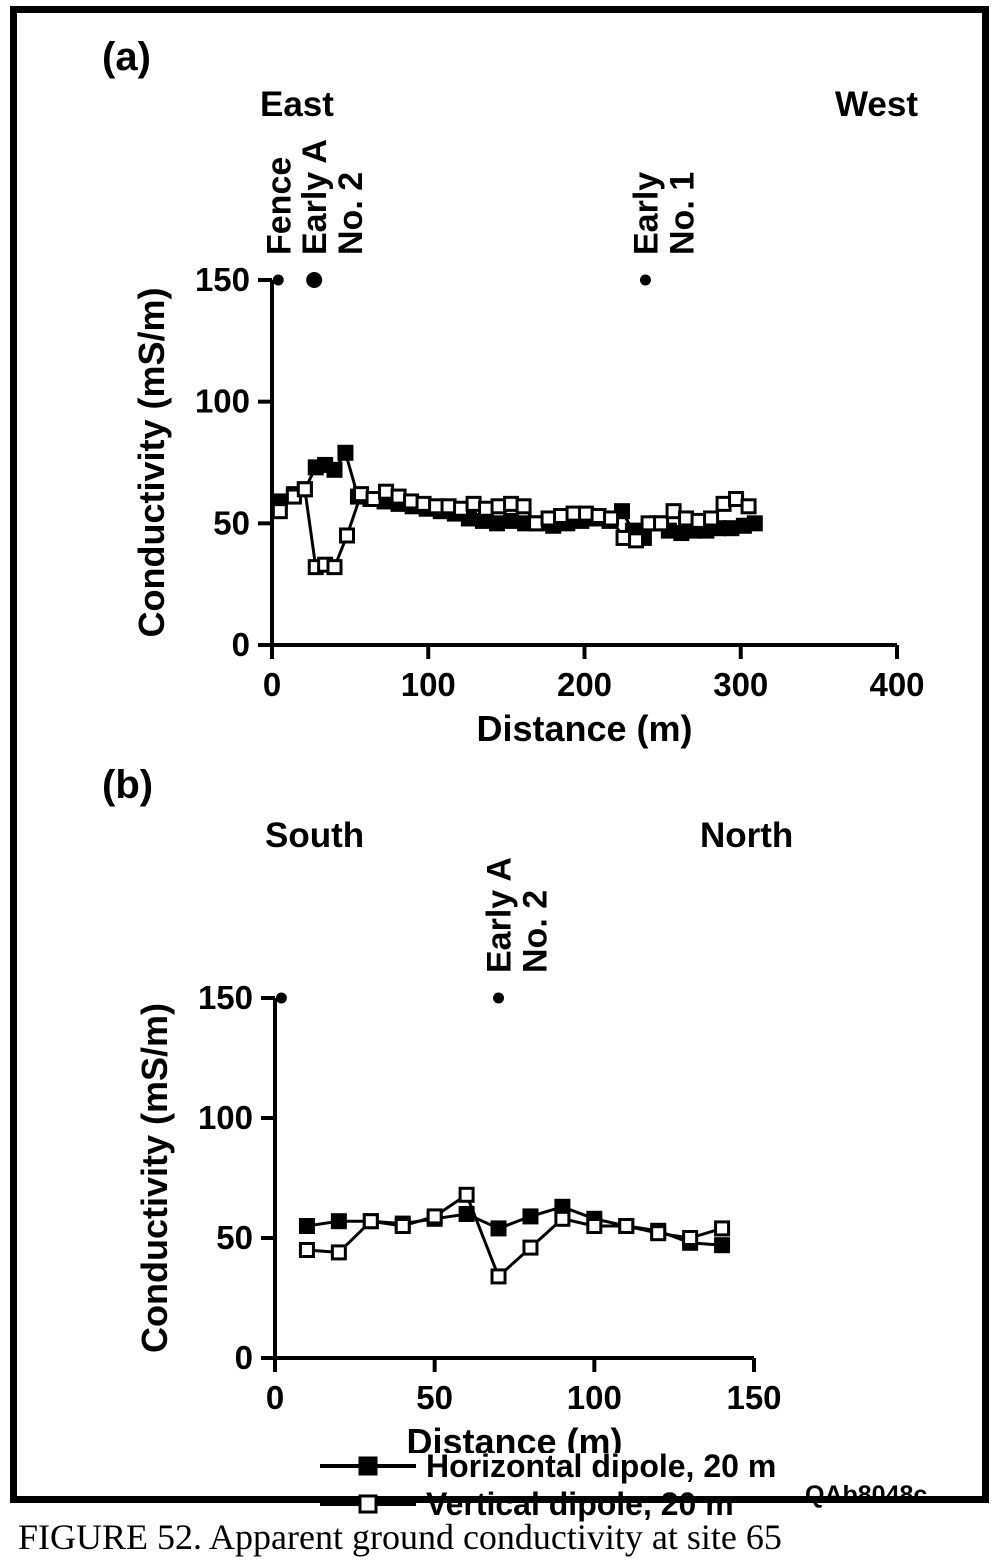 The image size is (999, 1560). What do you see at coordinates (747, 835) in the screenshot?
I see `panel-b-north-label: North` at bounding box center [747, 835].